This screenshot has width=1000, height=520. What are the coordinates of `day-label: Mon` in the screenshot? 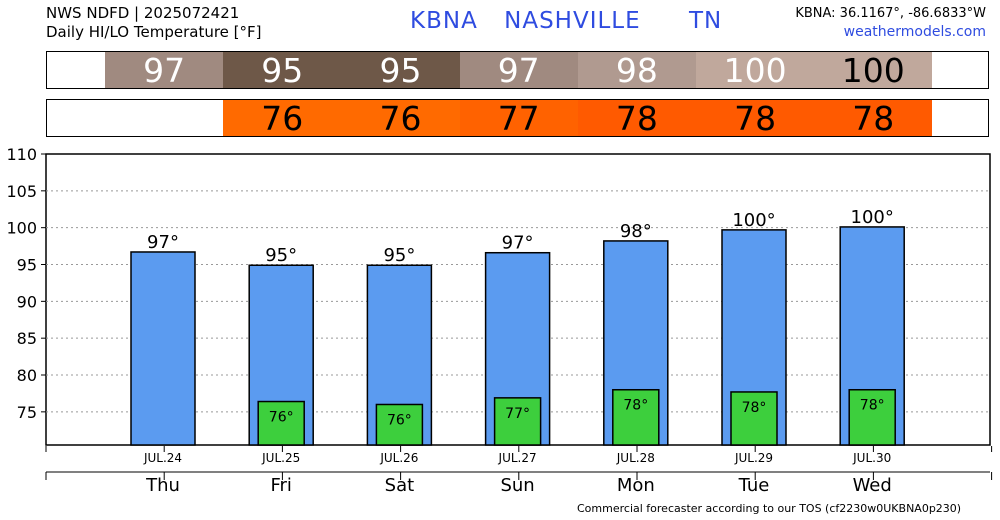 It's located at (636, 485).